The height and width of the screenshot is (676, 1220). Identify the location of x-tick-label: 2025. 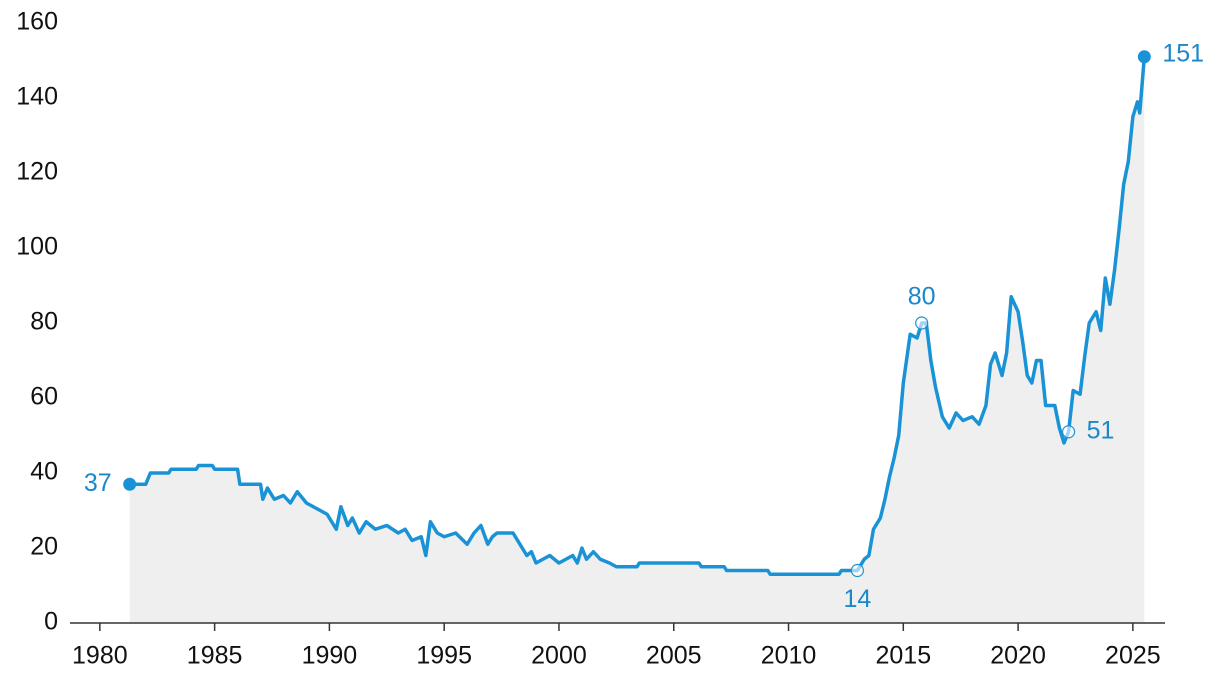
(1133, 656).